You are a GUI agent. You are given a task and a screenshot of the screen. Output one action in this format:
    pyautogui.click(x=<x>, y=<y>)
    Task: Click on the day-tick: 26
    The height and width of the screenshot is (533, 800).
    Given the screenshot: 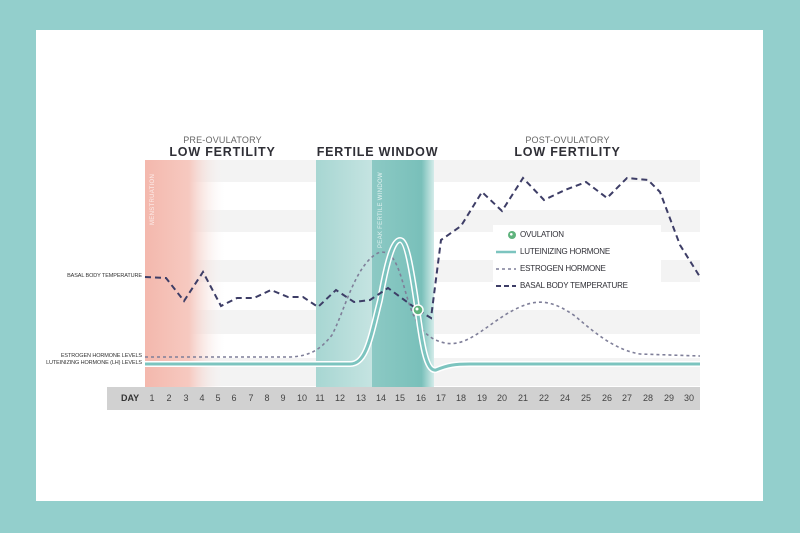 What is the action you would take?
    pyautogui.click(x=607, y=398)
    